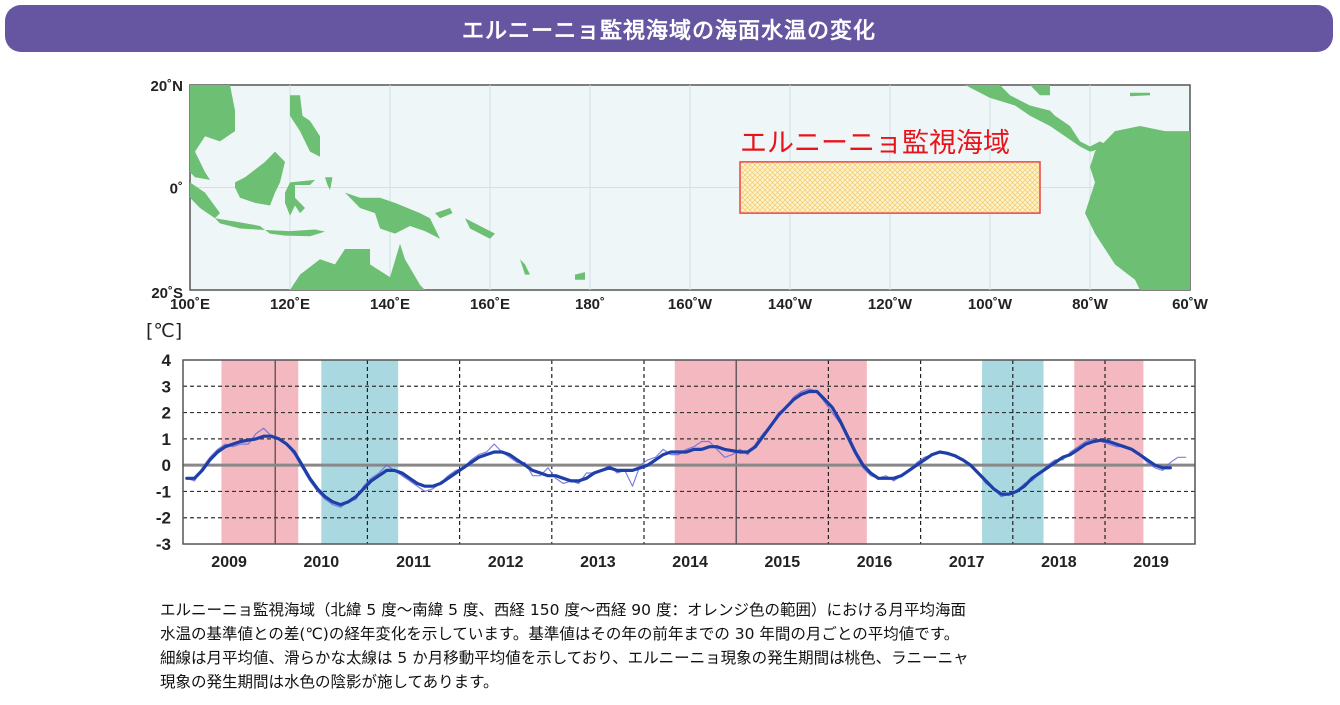 Image resolution: width=1340 pixels, height=705 pixels. I want to click on x-tick-label: 2012, so click(506, 562).